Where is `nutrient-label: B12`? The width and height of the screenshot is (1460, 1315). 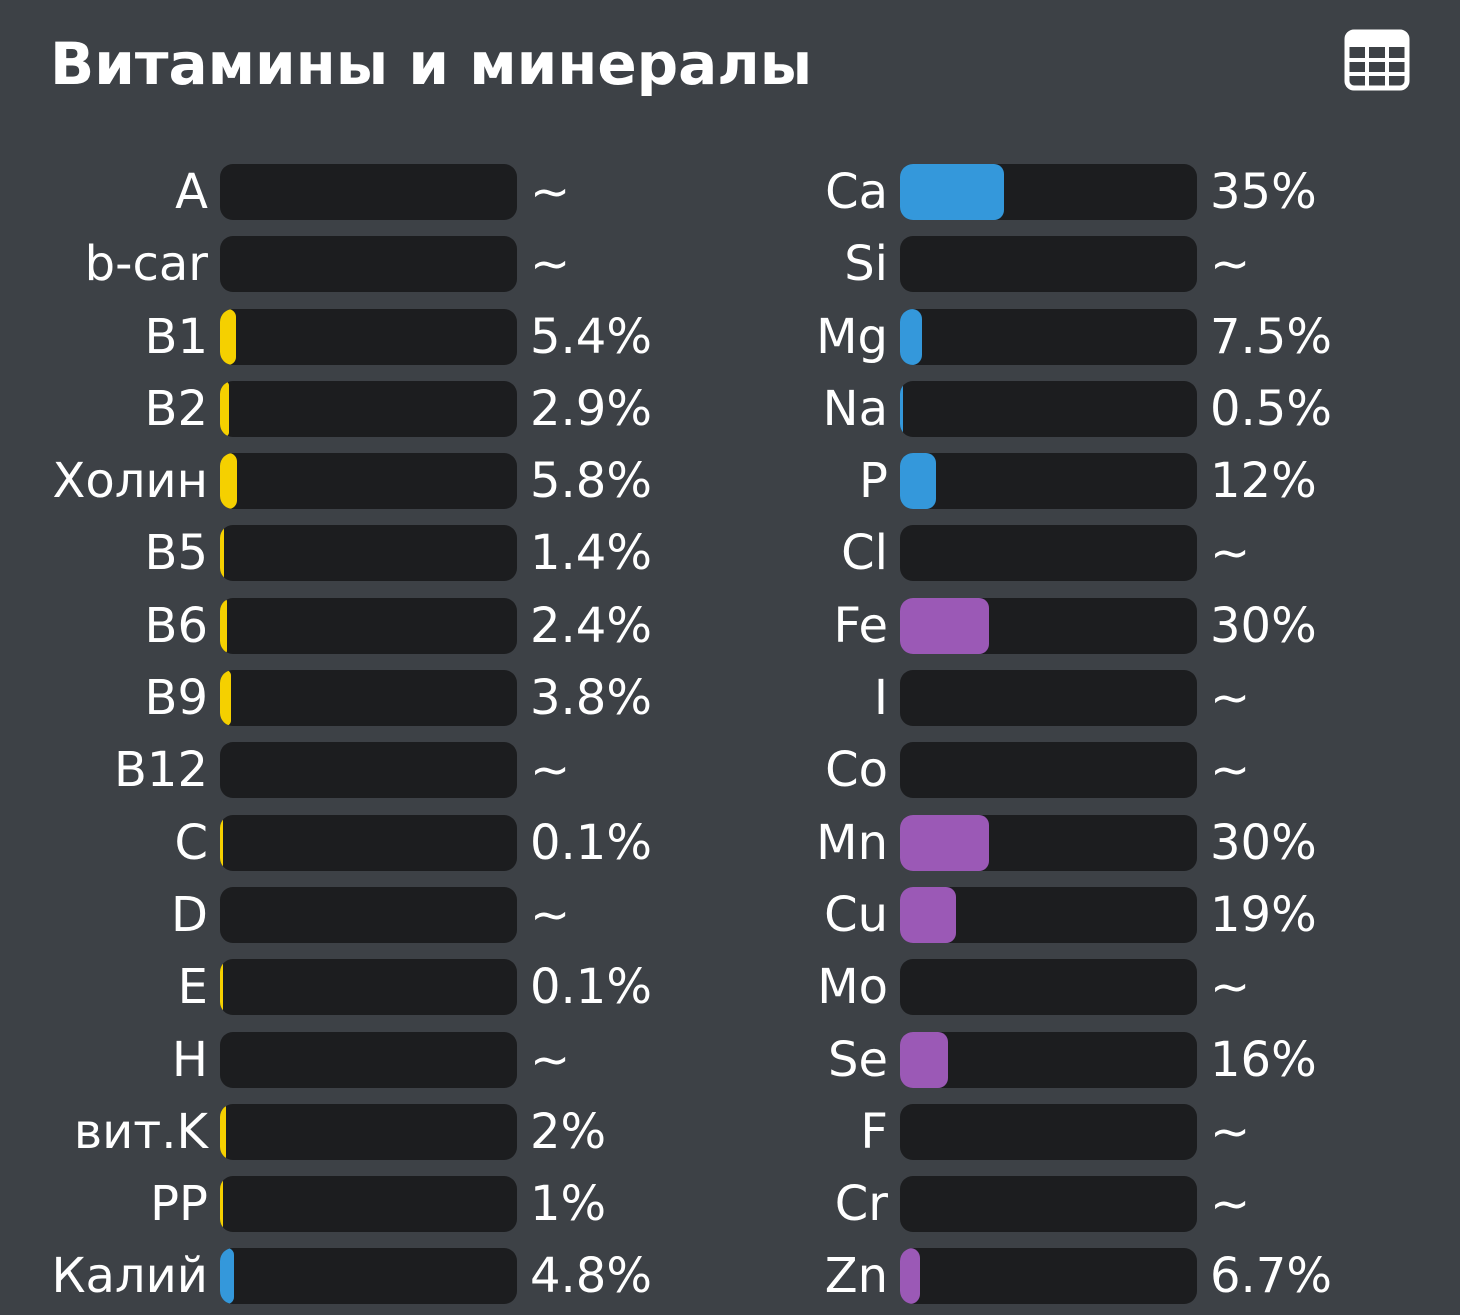 nutrient-label: B12 is located at coordinates (160, 770).